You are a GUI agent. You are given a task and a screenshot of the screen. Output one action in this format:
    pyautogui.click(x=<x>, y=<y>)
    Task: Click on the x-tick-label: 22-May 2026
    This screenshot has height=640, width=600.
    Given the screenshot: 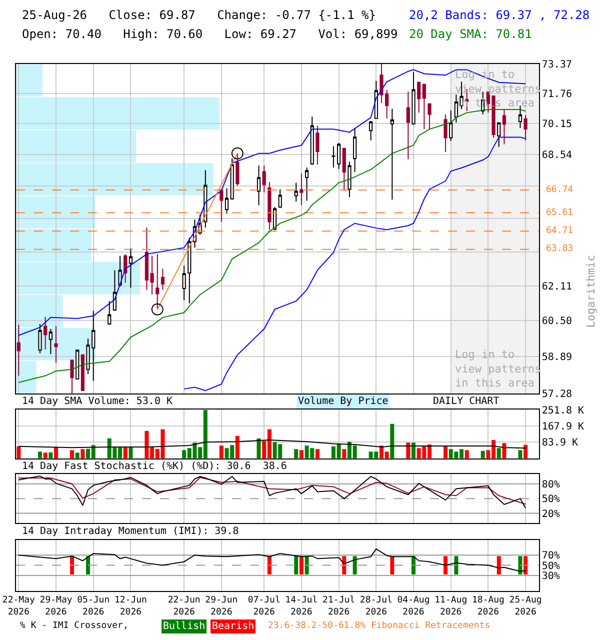 What is the action you would take?
    pyautogui.click(x=19, y=607)
    